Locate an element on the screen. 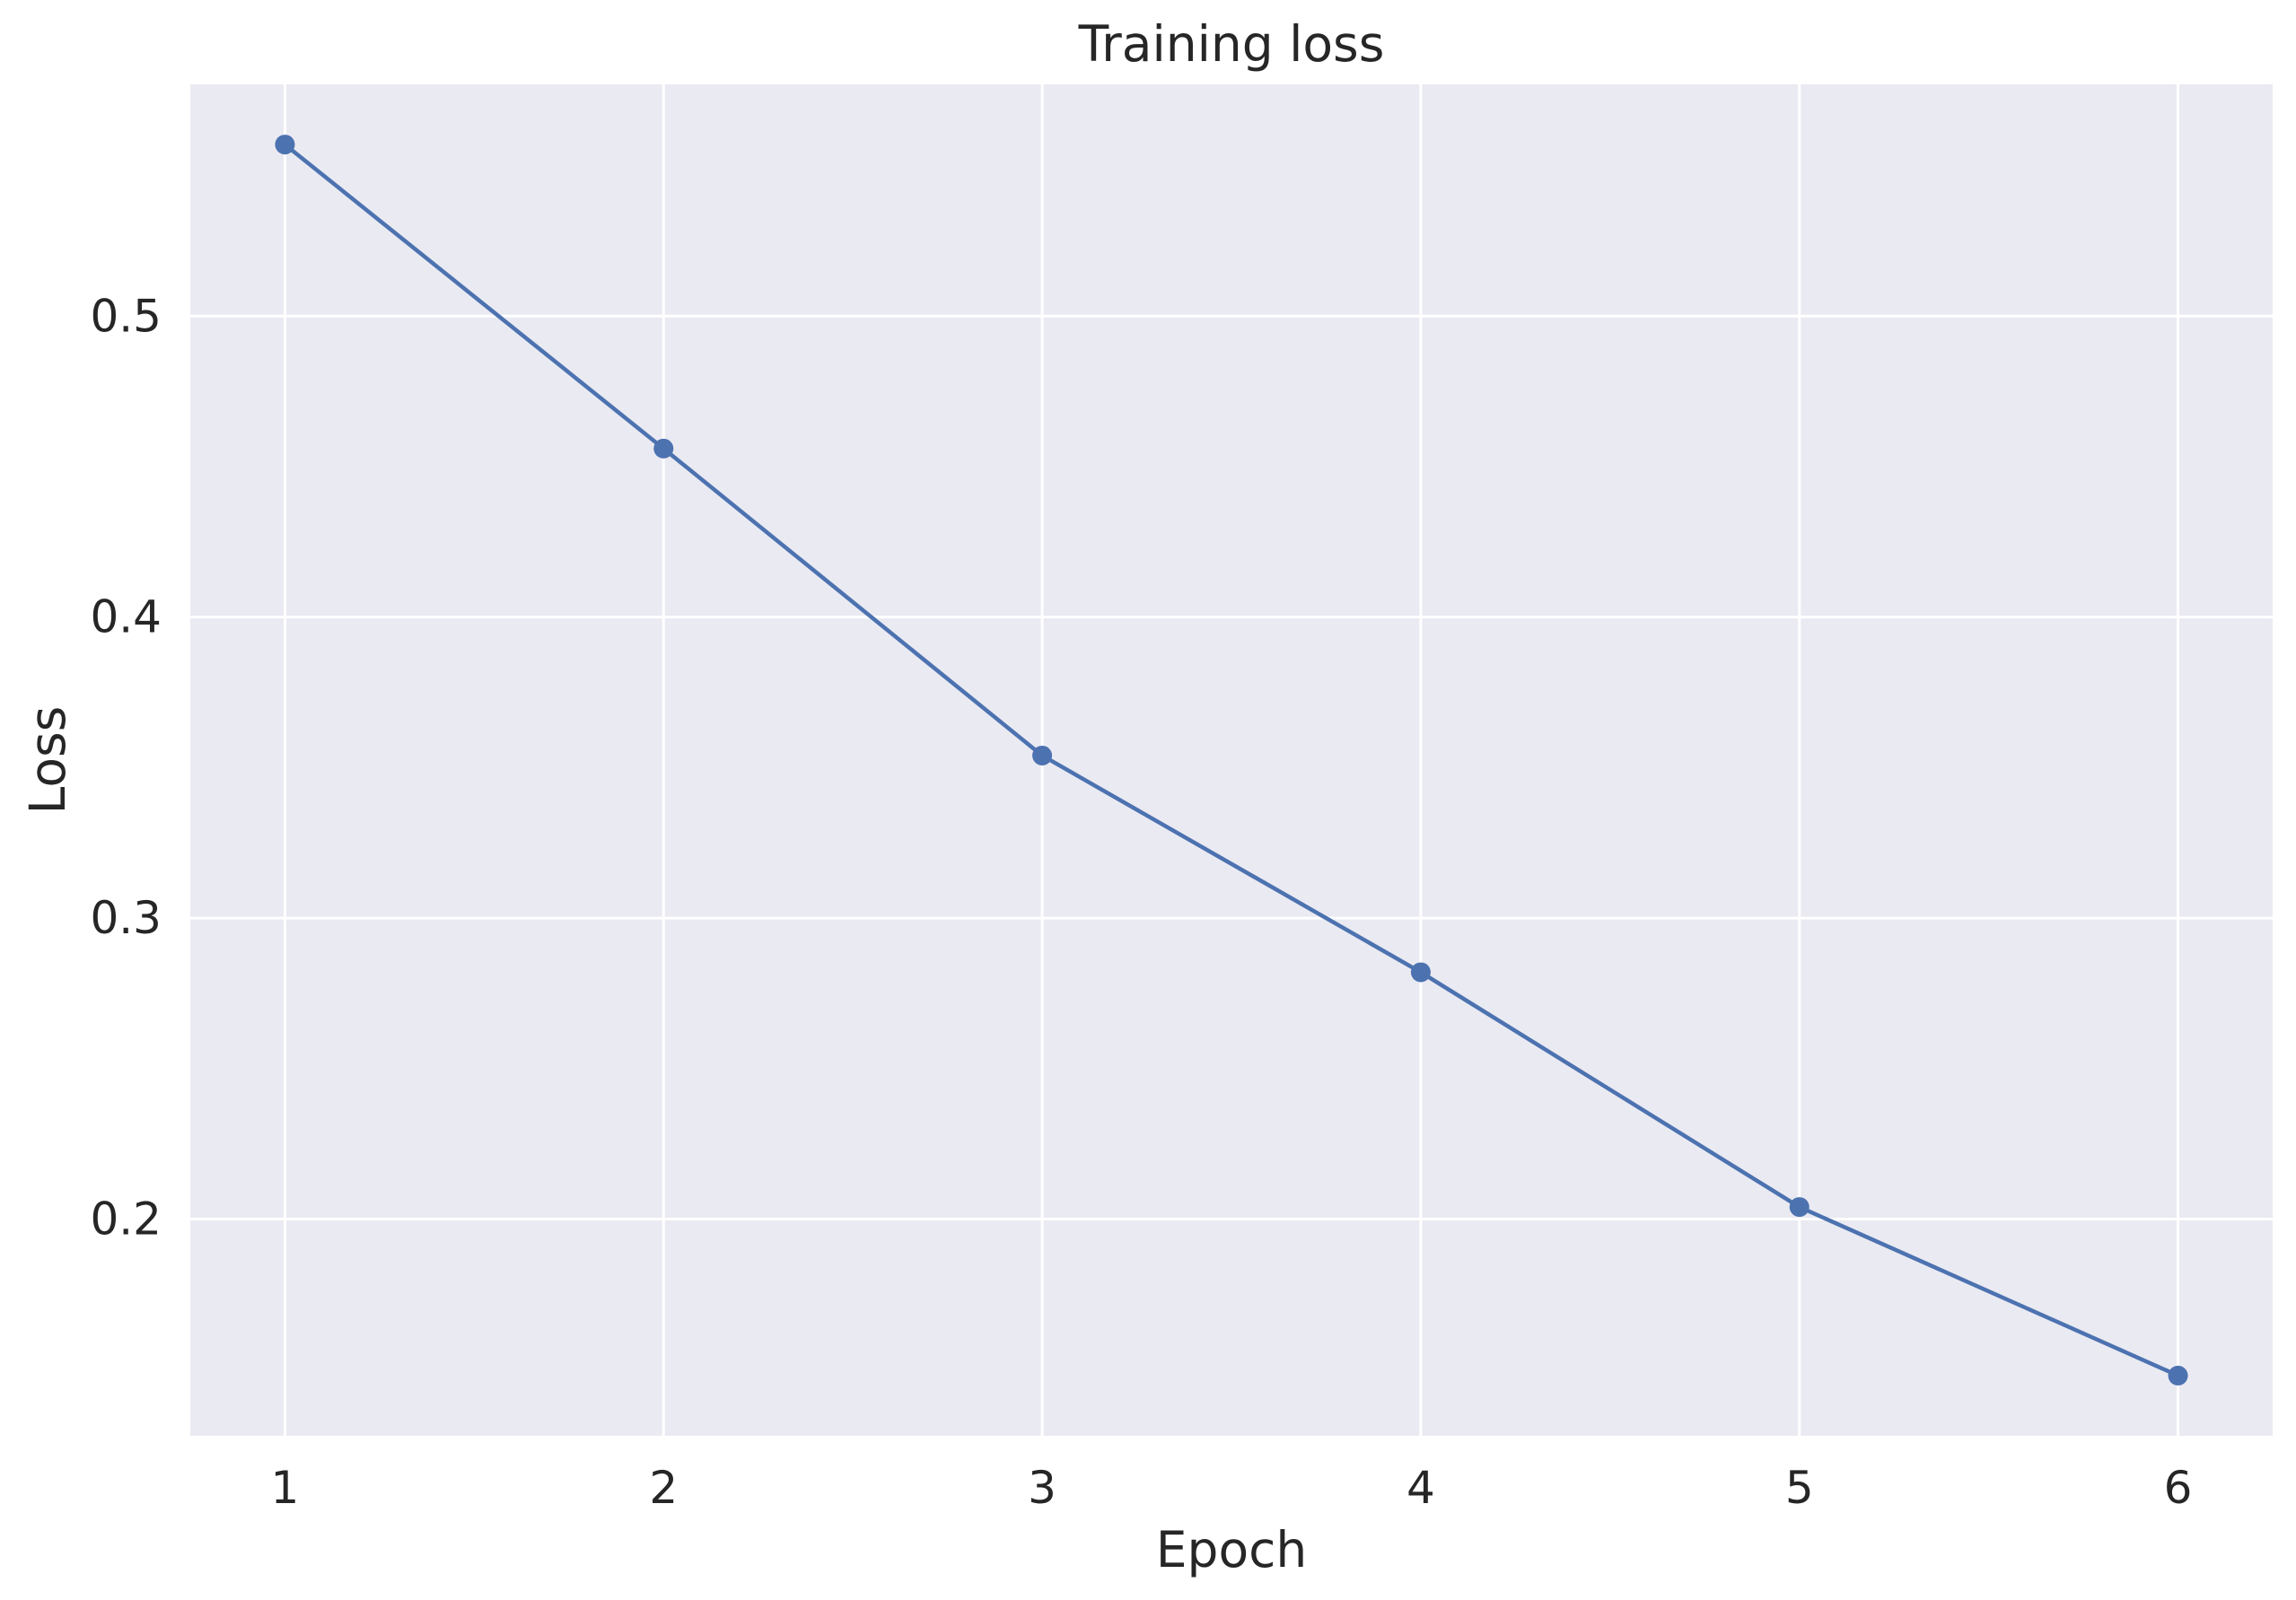 The height and width of the screenshot is (1600, 2296). x-tick-label: 3 is located at coordinates (1042, 1488).